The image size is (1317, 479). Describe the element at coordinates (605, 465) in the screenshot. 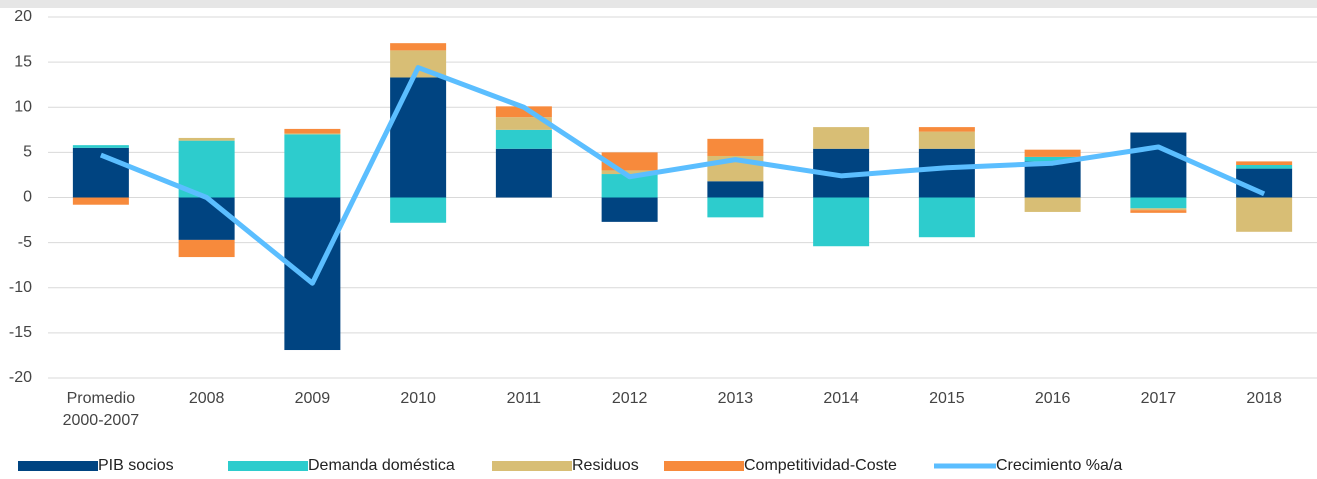

I see `legend-label: Residuos` at that location.